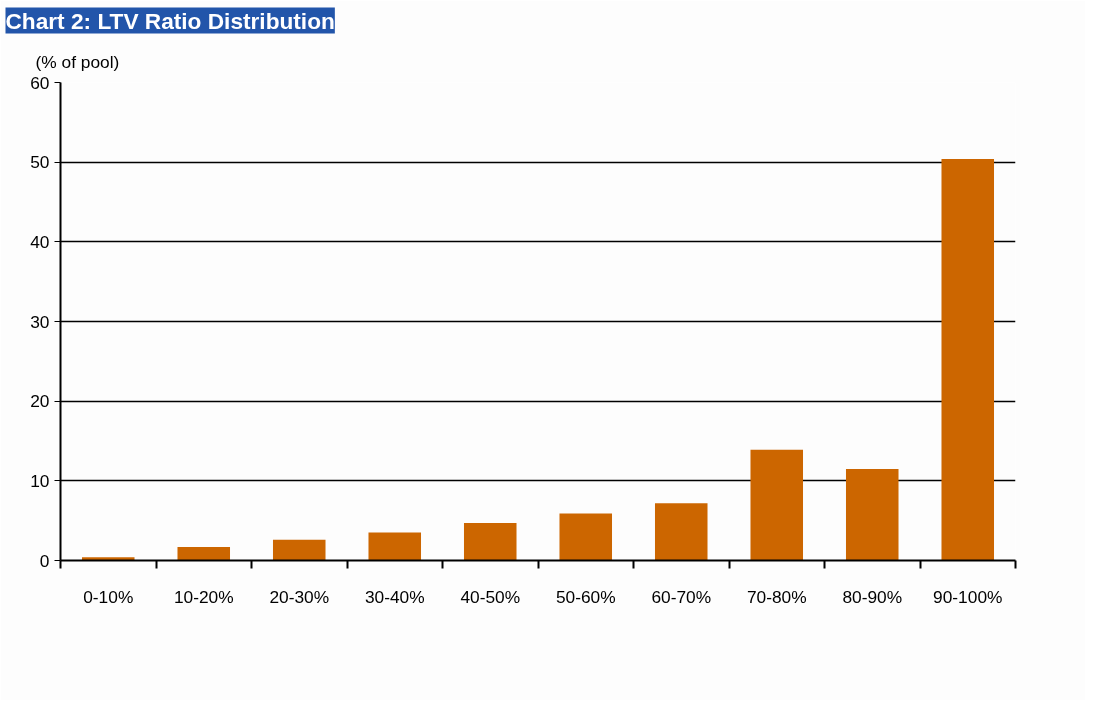 The image size is (1095, 707). What do you see at coordinates (203, 596) in the screenshot?
I see `x-tick-label: 10-20%` at bounding box center [203, 596].